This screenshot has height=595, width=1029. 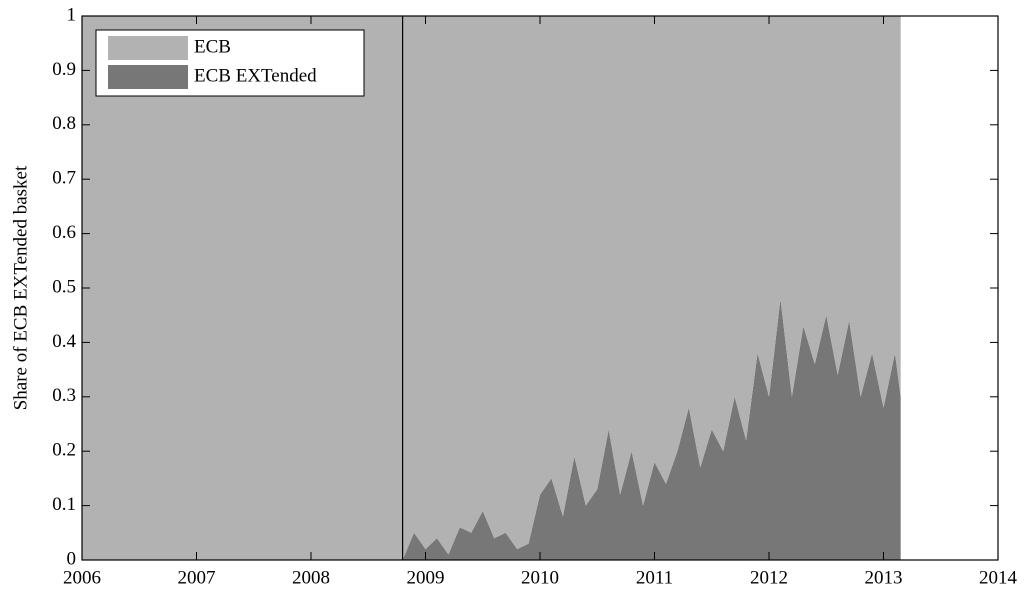 I want to click on x-tick-label: 2014, so click(x=998, y=577).